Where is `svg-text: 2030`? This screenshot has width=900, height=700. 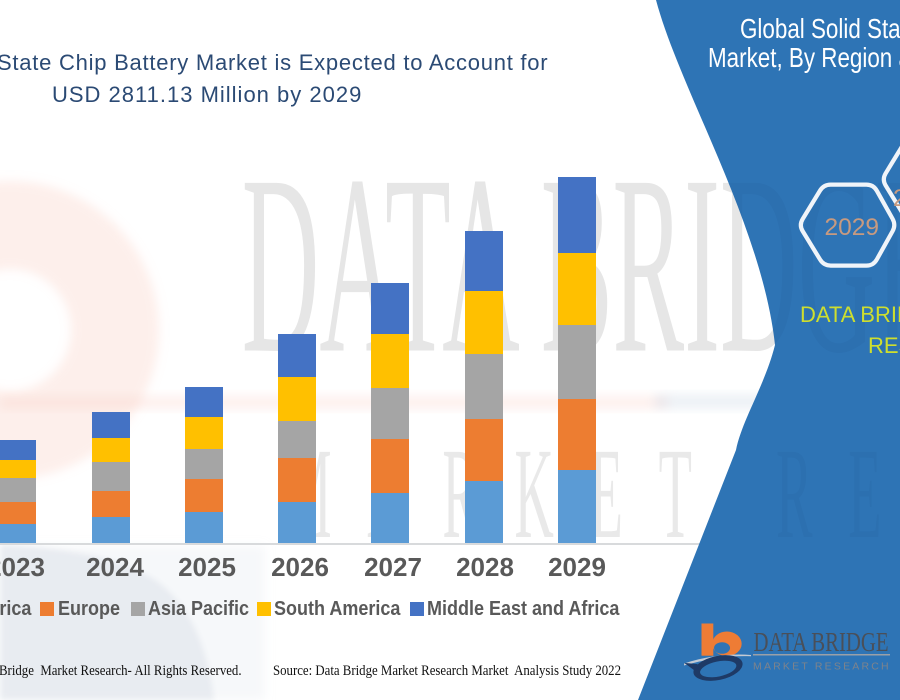 svg-text: 2030 is located at coordinates (896, 198).